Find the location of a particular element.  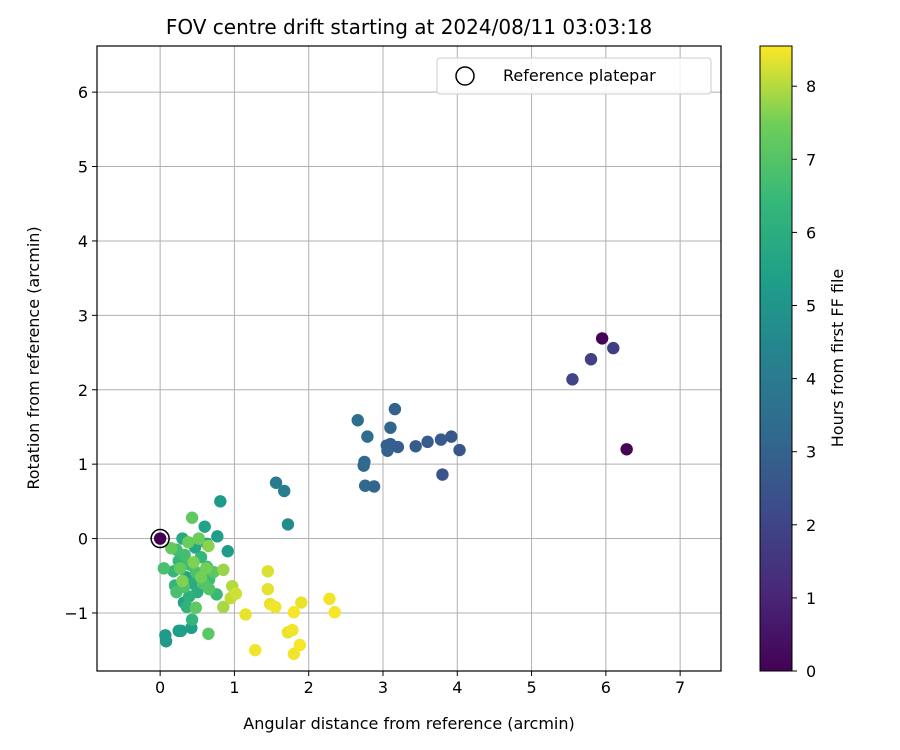

legend-label: Reference platepar is located at coordinates (579, 75).